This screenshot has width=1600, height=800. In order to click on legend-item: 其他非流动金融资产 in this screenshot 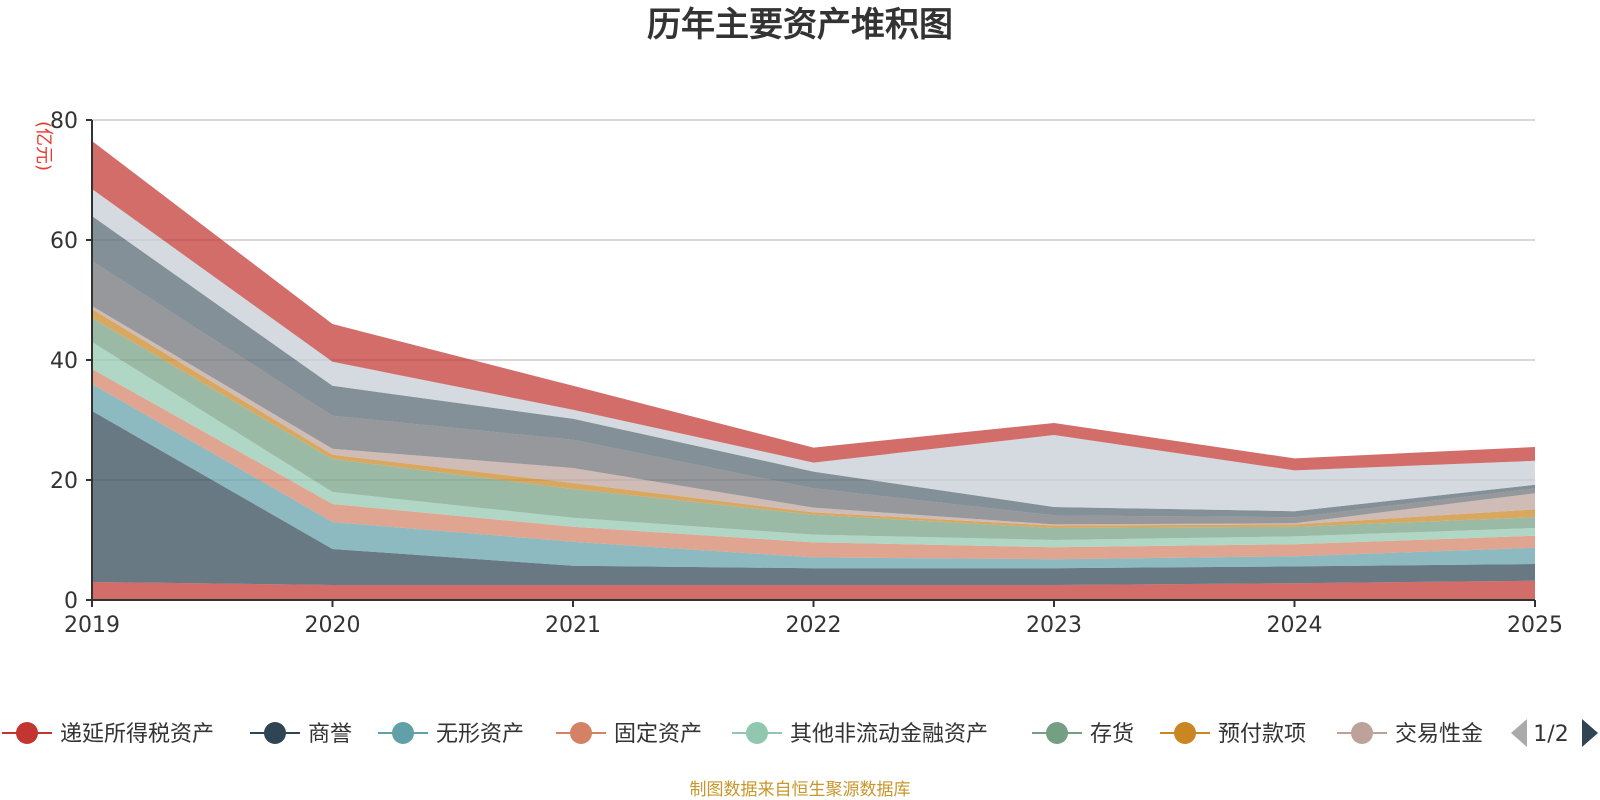, I will do `click(860, 734)`.